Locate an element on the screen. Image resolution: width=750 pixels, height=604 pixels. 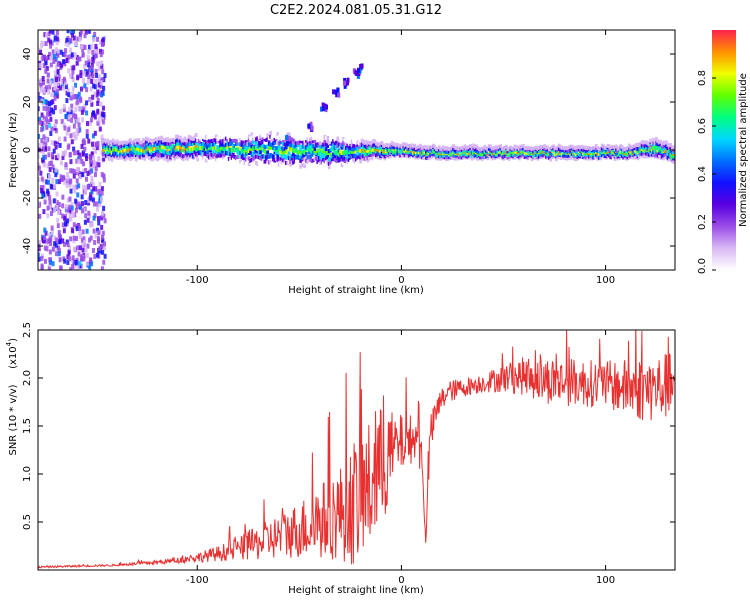
heatmap-ylabel: Frequency (Hz) is located at coordinates (13, 150).